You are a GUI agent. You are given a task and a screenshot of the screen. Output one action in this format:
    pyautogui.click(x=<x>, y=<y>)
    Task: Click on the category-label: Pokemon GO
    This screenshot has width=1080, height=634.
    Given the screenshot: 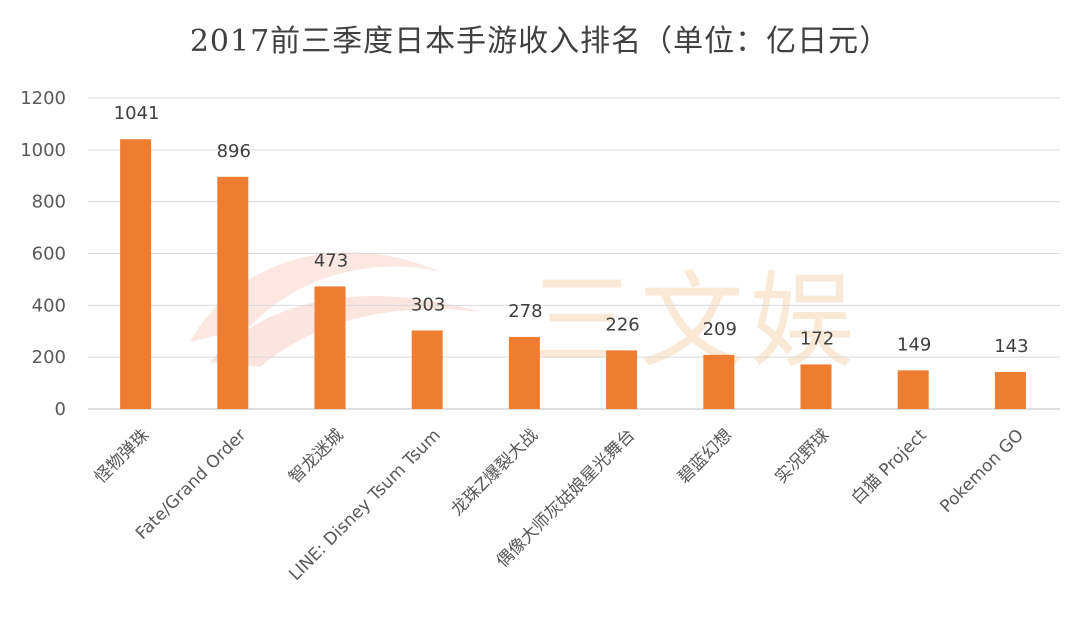 What is the action you would take?
    pyautogui.click(x=982, y=471)
    